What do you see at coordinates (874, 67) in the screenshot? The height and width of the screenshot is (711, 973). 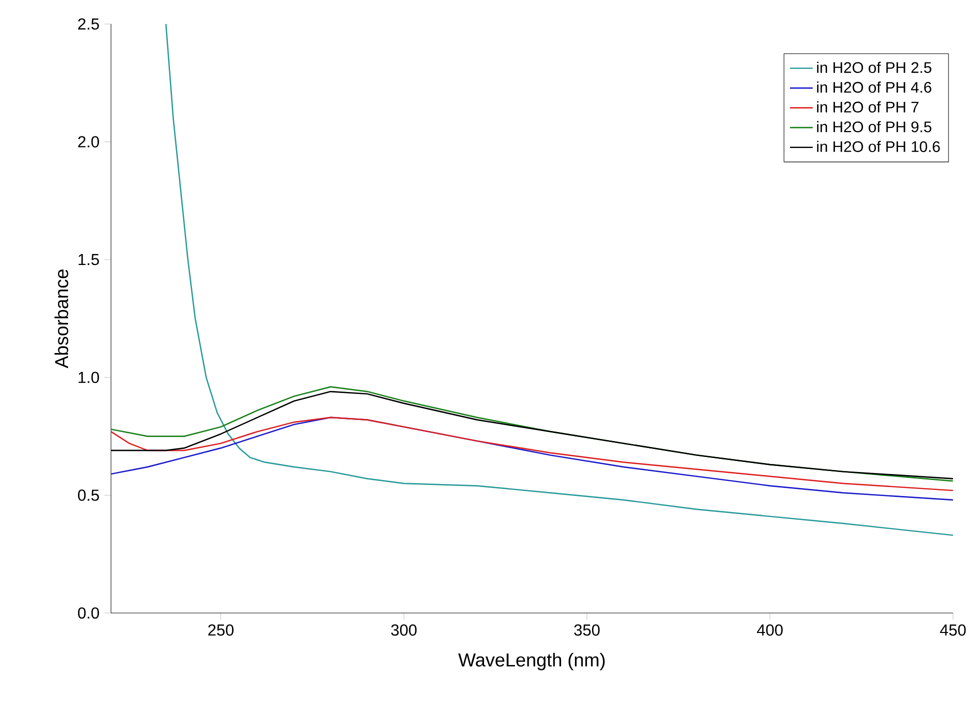 I see `legend-label: in H2O of PH 2.5` at bounding box center [874, 67].